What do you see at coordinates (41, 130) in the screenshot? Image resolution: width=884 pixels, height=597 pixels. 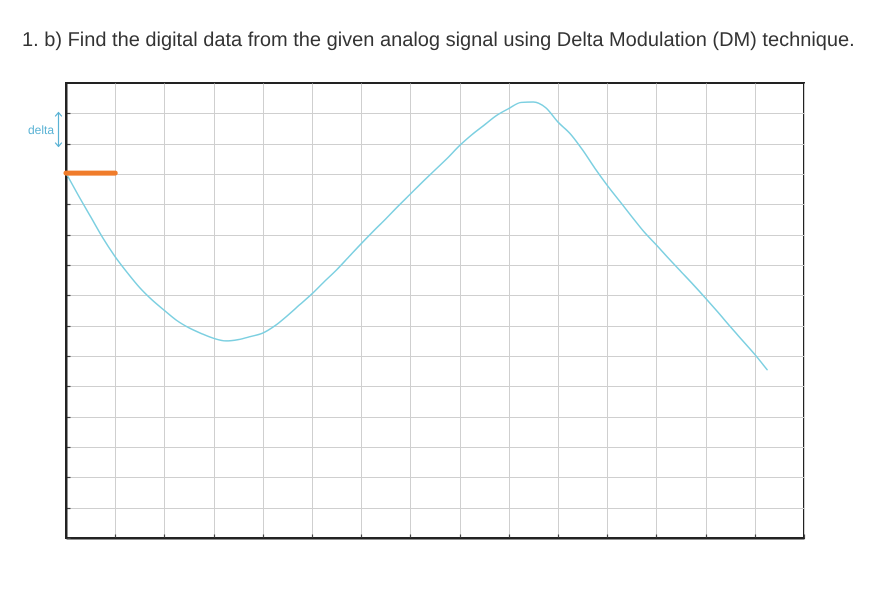 I see `text: delta` at bounding box center [41, 130].